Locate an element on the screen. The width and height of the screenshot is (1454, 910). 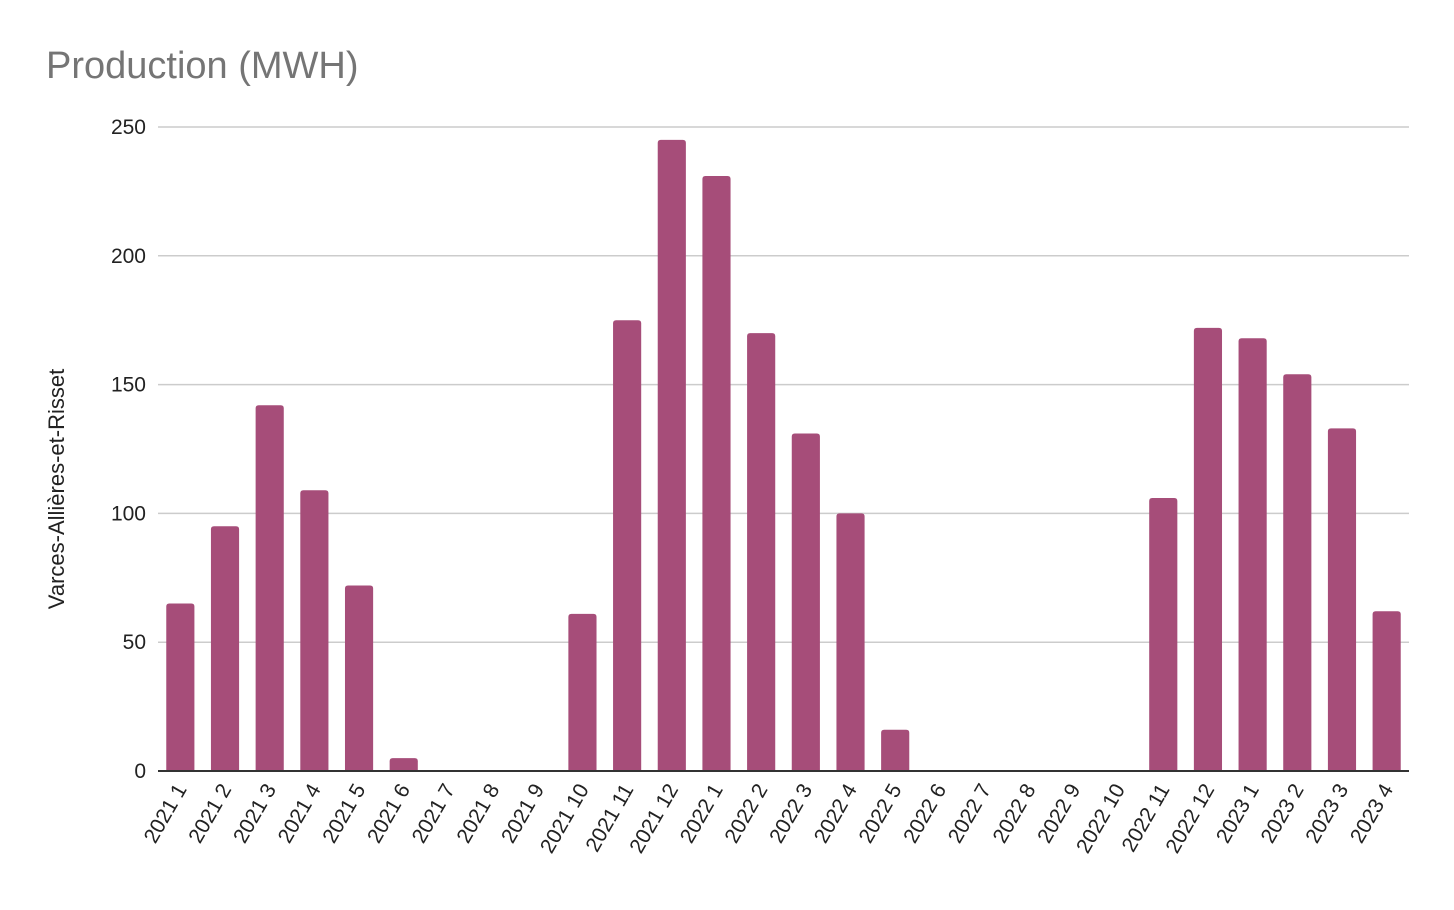
x-tick-label: 2022 6 is located at coordinates (925, 813).